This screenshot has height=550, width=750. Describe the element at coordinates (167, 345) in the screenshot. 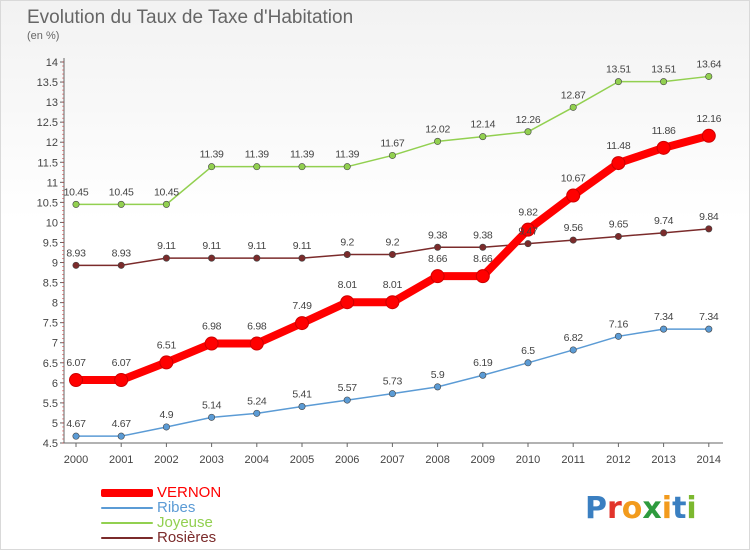

I see `data-label: 6.51` at that location.